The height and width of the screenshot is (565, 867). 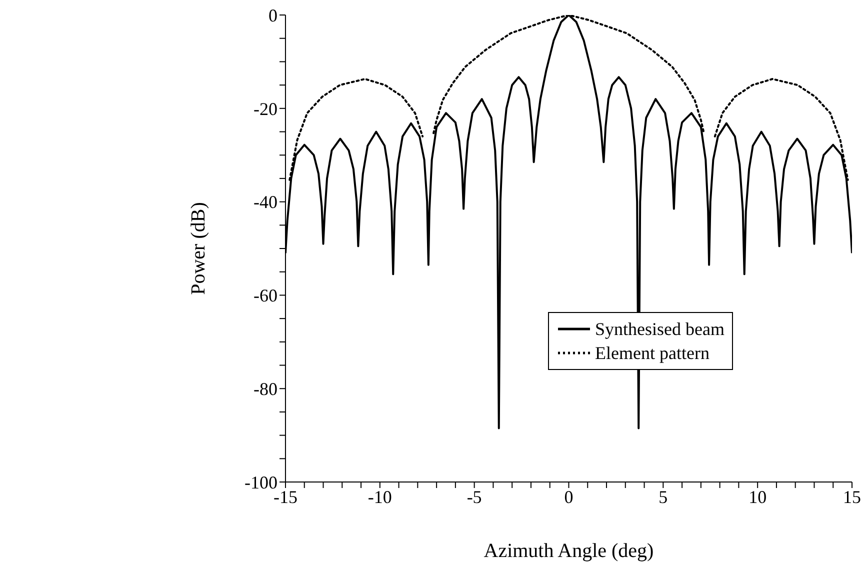 What do you see at coordinates (852, 496) in the screenshot?
I see `x-tick-label: 15` at bounding box center [852, 496].